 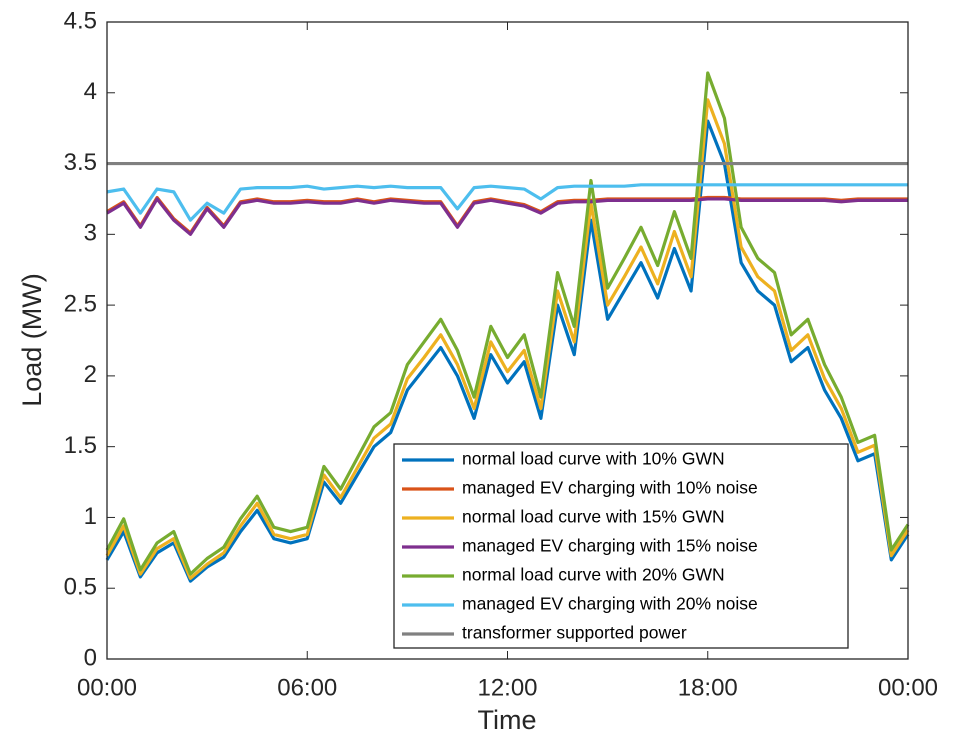 What do you see at coordinates (80, 303) in the screenshot?
I see `y-tick-label: 2.5` at bounding box center [80, 303].